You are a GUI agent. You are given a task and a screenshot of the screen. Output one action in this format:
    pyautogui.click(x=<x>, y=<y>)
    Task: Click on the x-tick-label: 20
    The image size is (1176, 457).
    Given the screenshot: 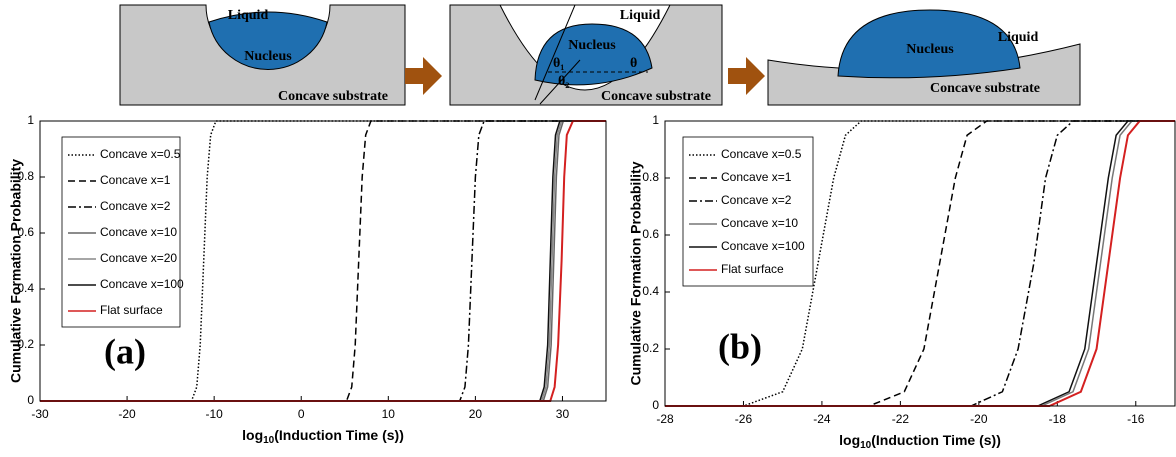 What is the action you would take?
    pyautogui.click(x=476, y=414)
    